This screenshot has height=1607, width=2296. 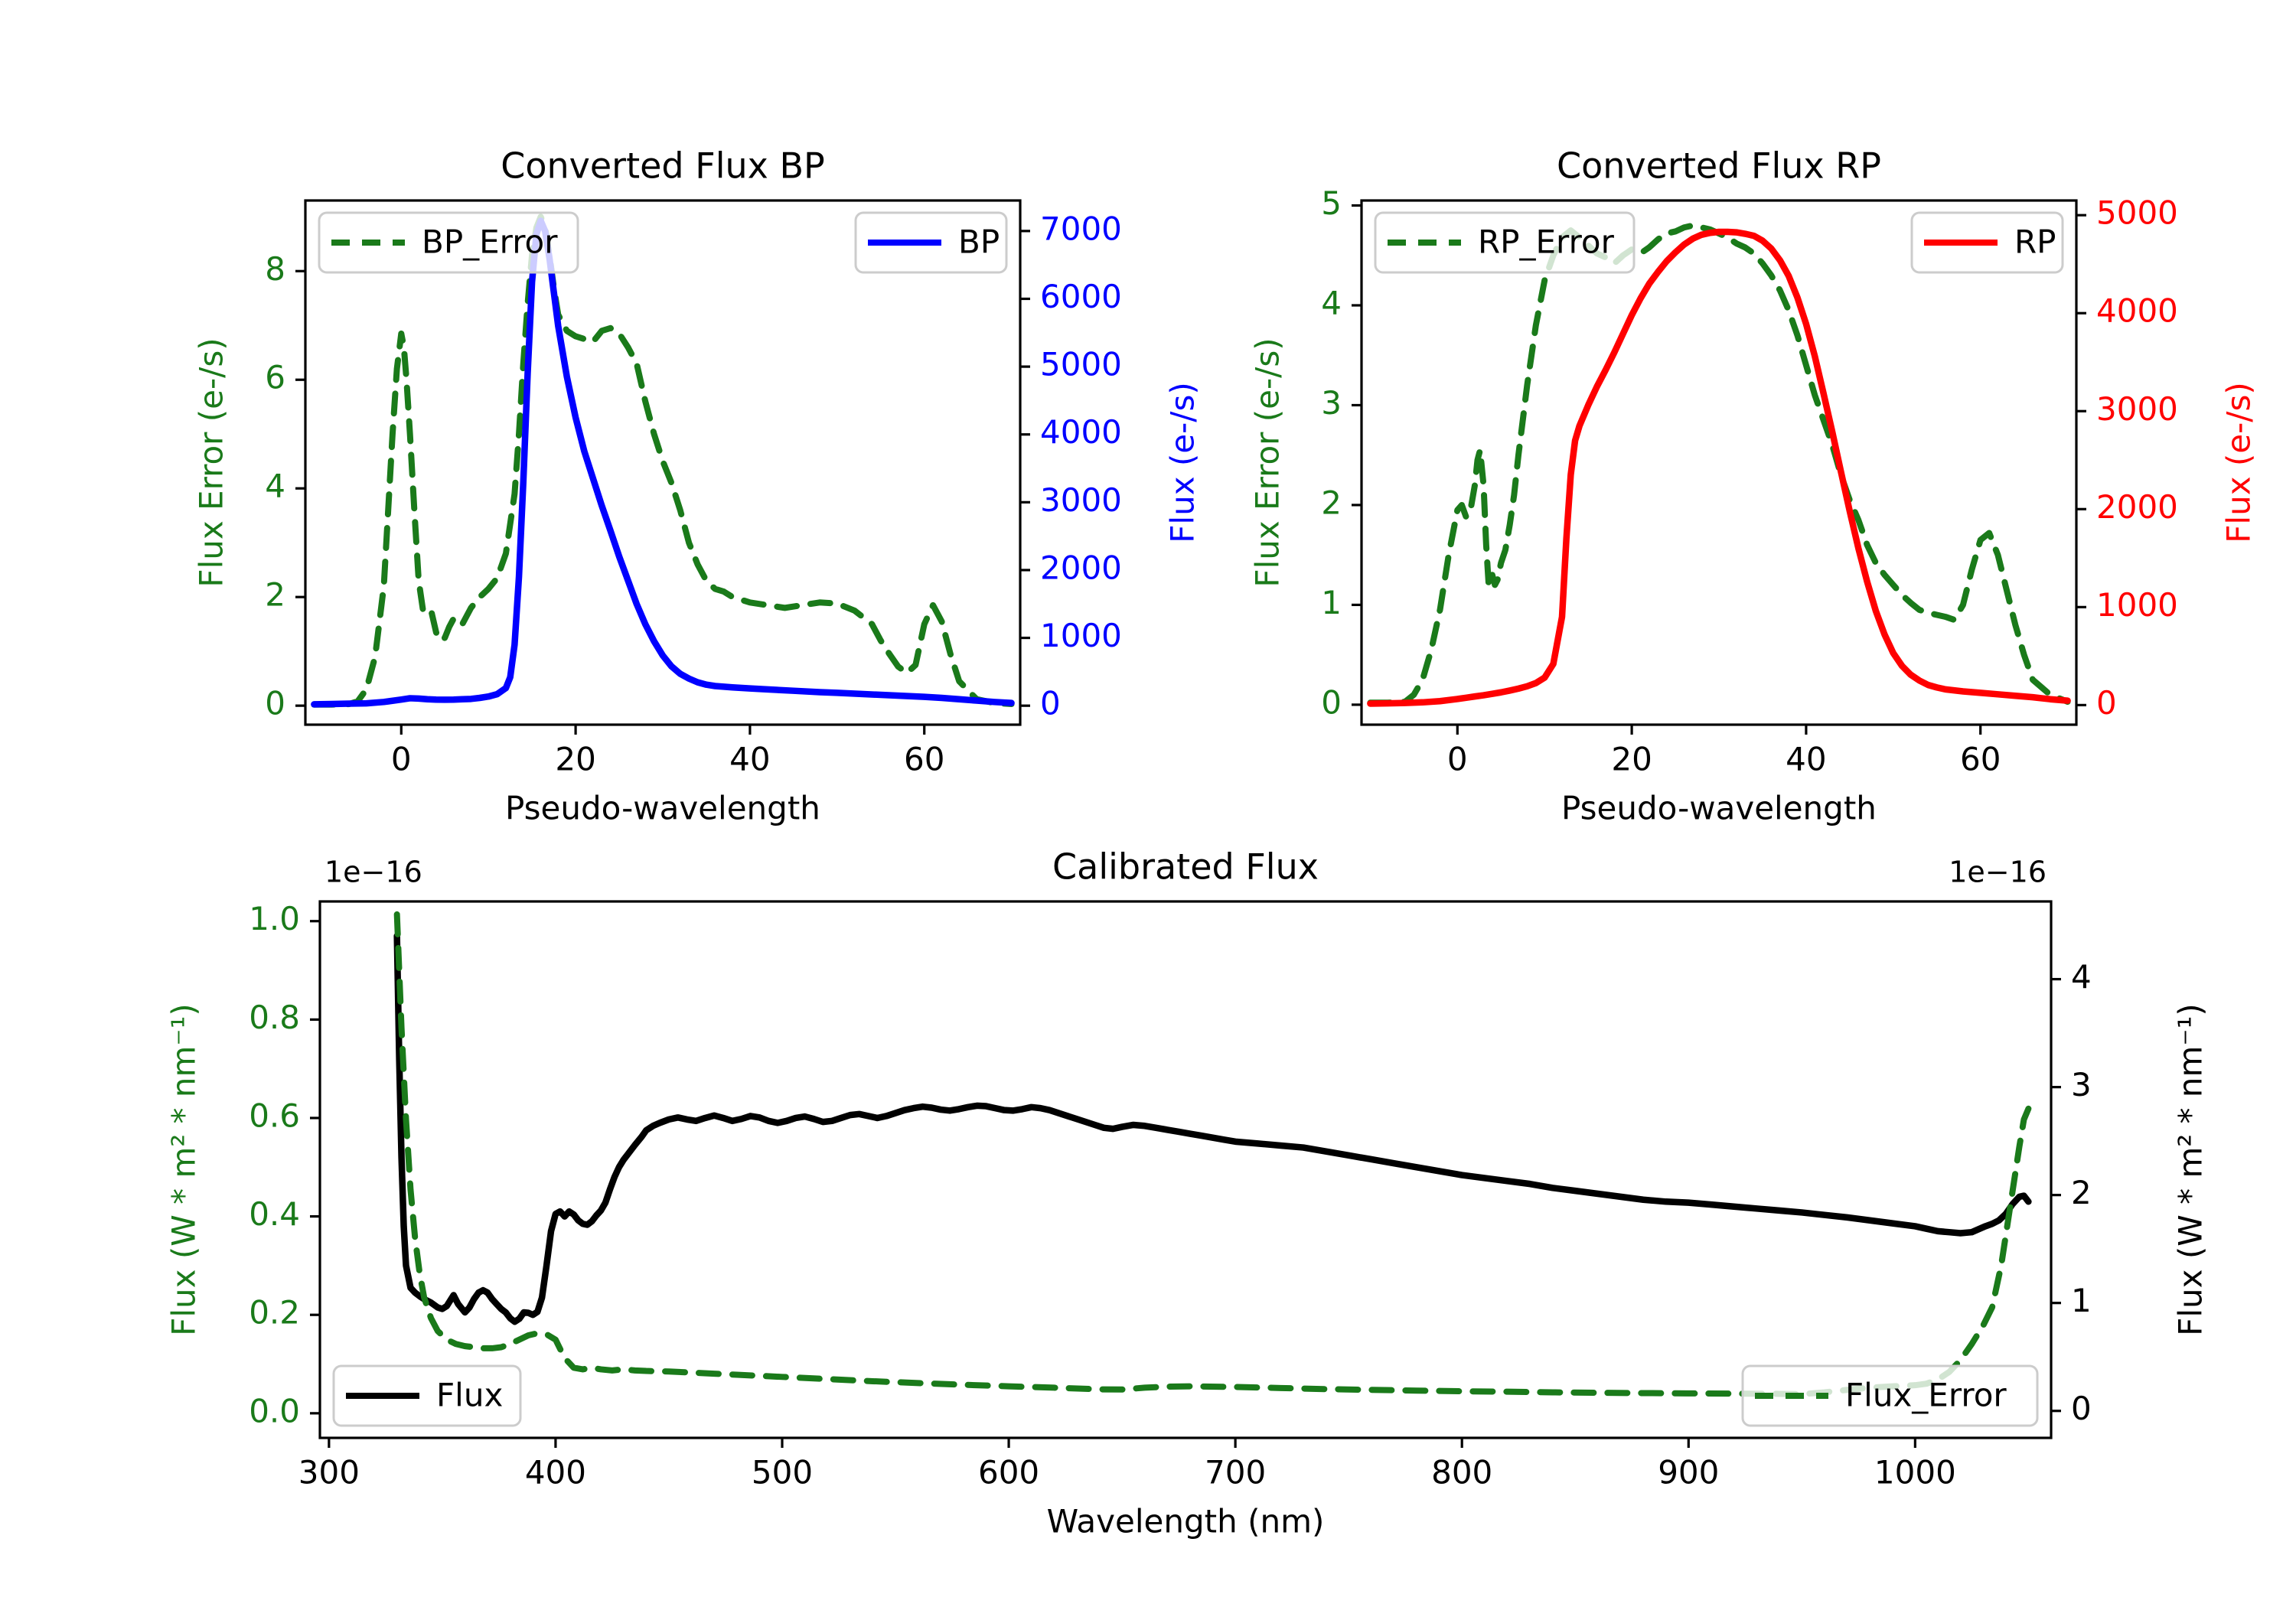 I want to click on legend-label-bp_error: BP_Error, so click(x=490, y=242).